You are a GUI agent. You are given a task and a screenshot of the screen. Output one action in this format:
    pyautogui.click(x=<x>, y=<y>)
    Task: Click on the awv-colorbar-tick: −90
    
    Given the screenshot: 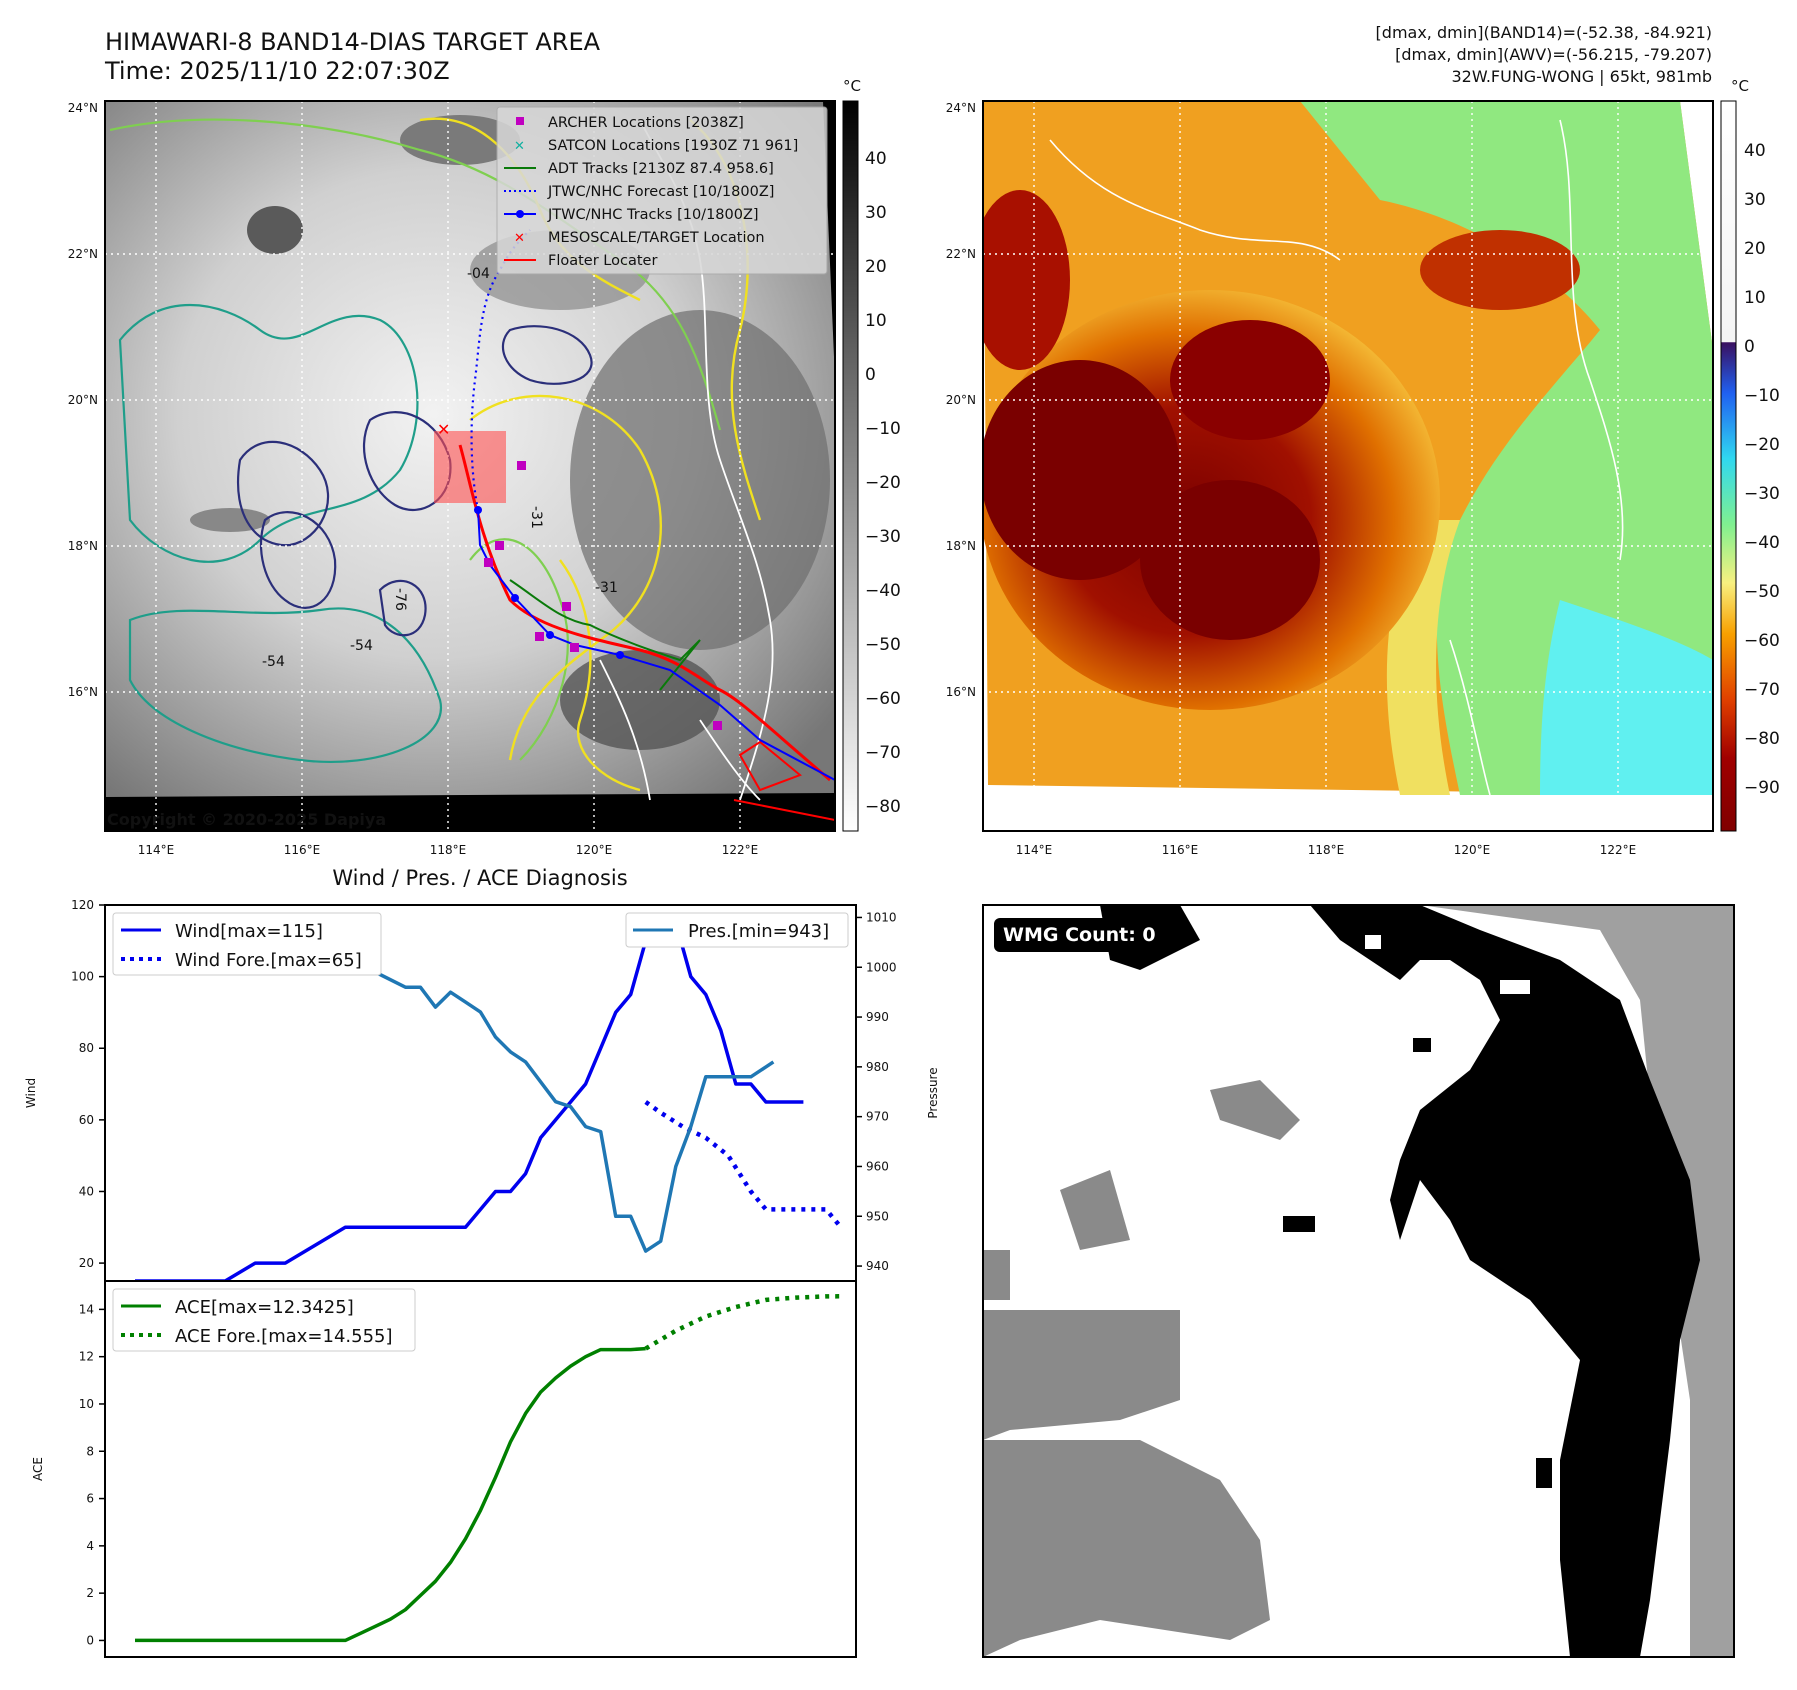 What is the action you would take?
    pyautogui.click(x=1762, y=788)
    